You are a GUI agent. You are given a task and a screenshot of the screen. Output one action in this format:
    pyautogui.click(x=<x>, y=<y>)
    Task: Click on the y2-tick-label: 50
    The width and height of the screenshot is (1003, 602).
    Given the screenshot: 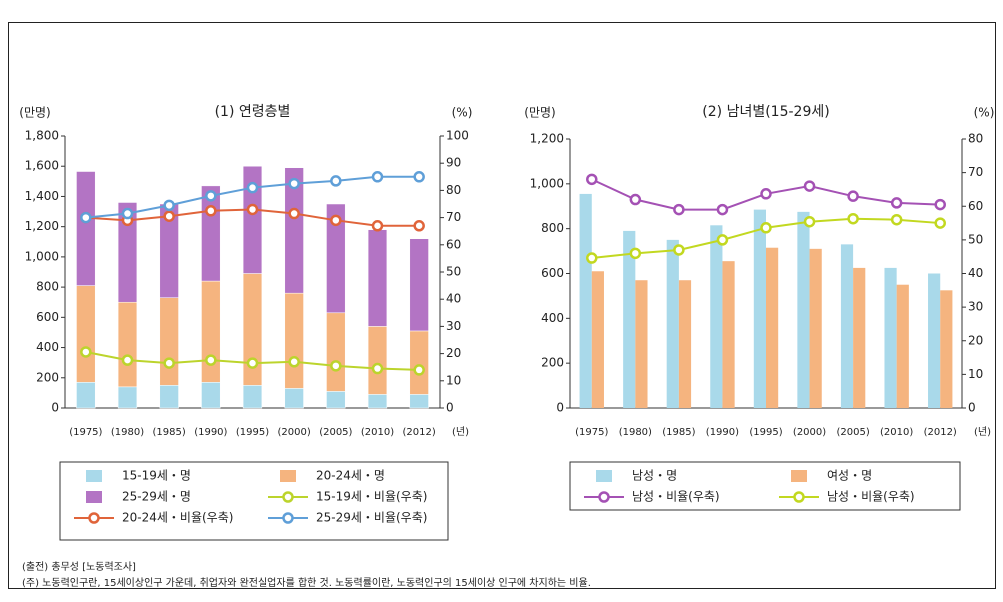 What is the action you would take?
    pyautogui.click(x=453, y=272)
    